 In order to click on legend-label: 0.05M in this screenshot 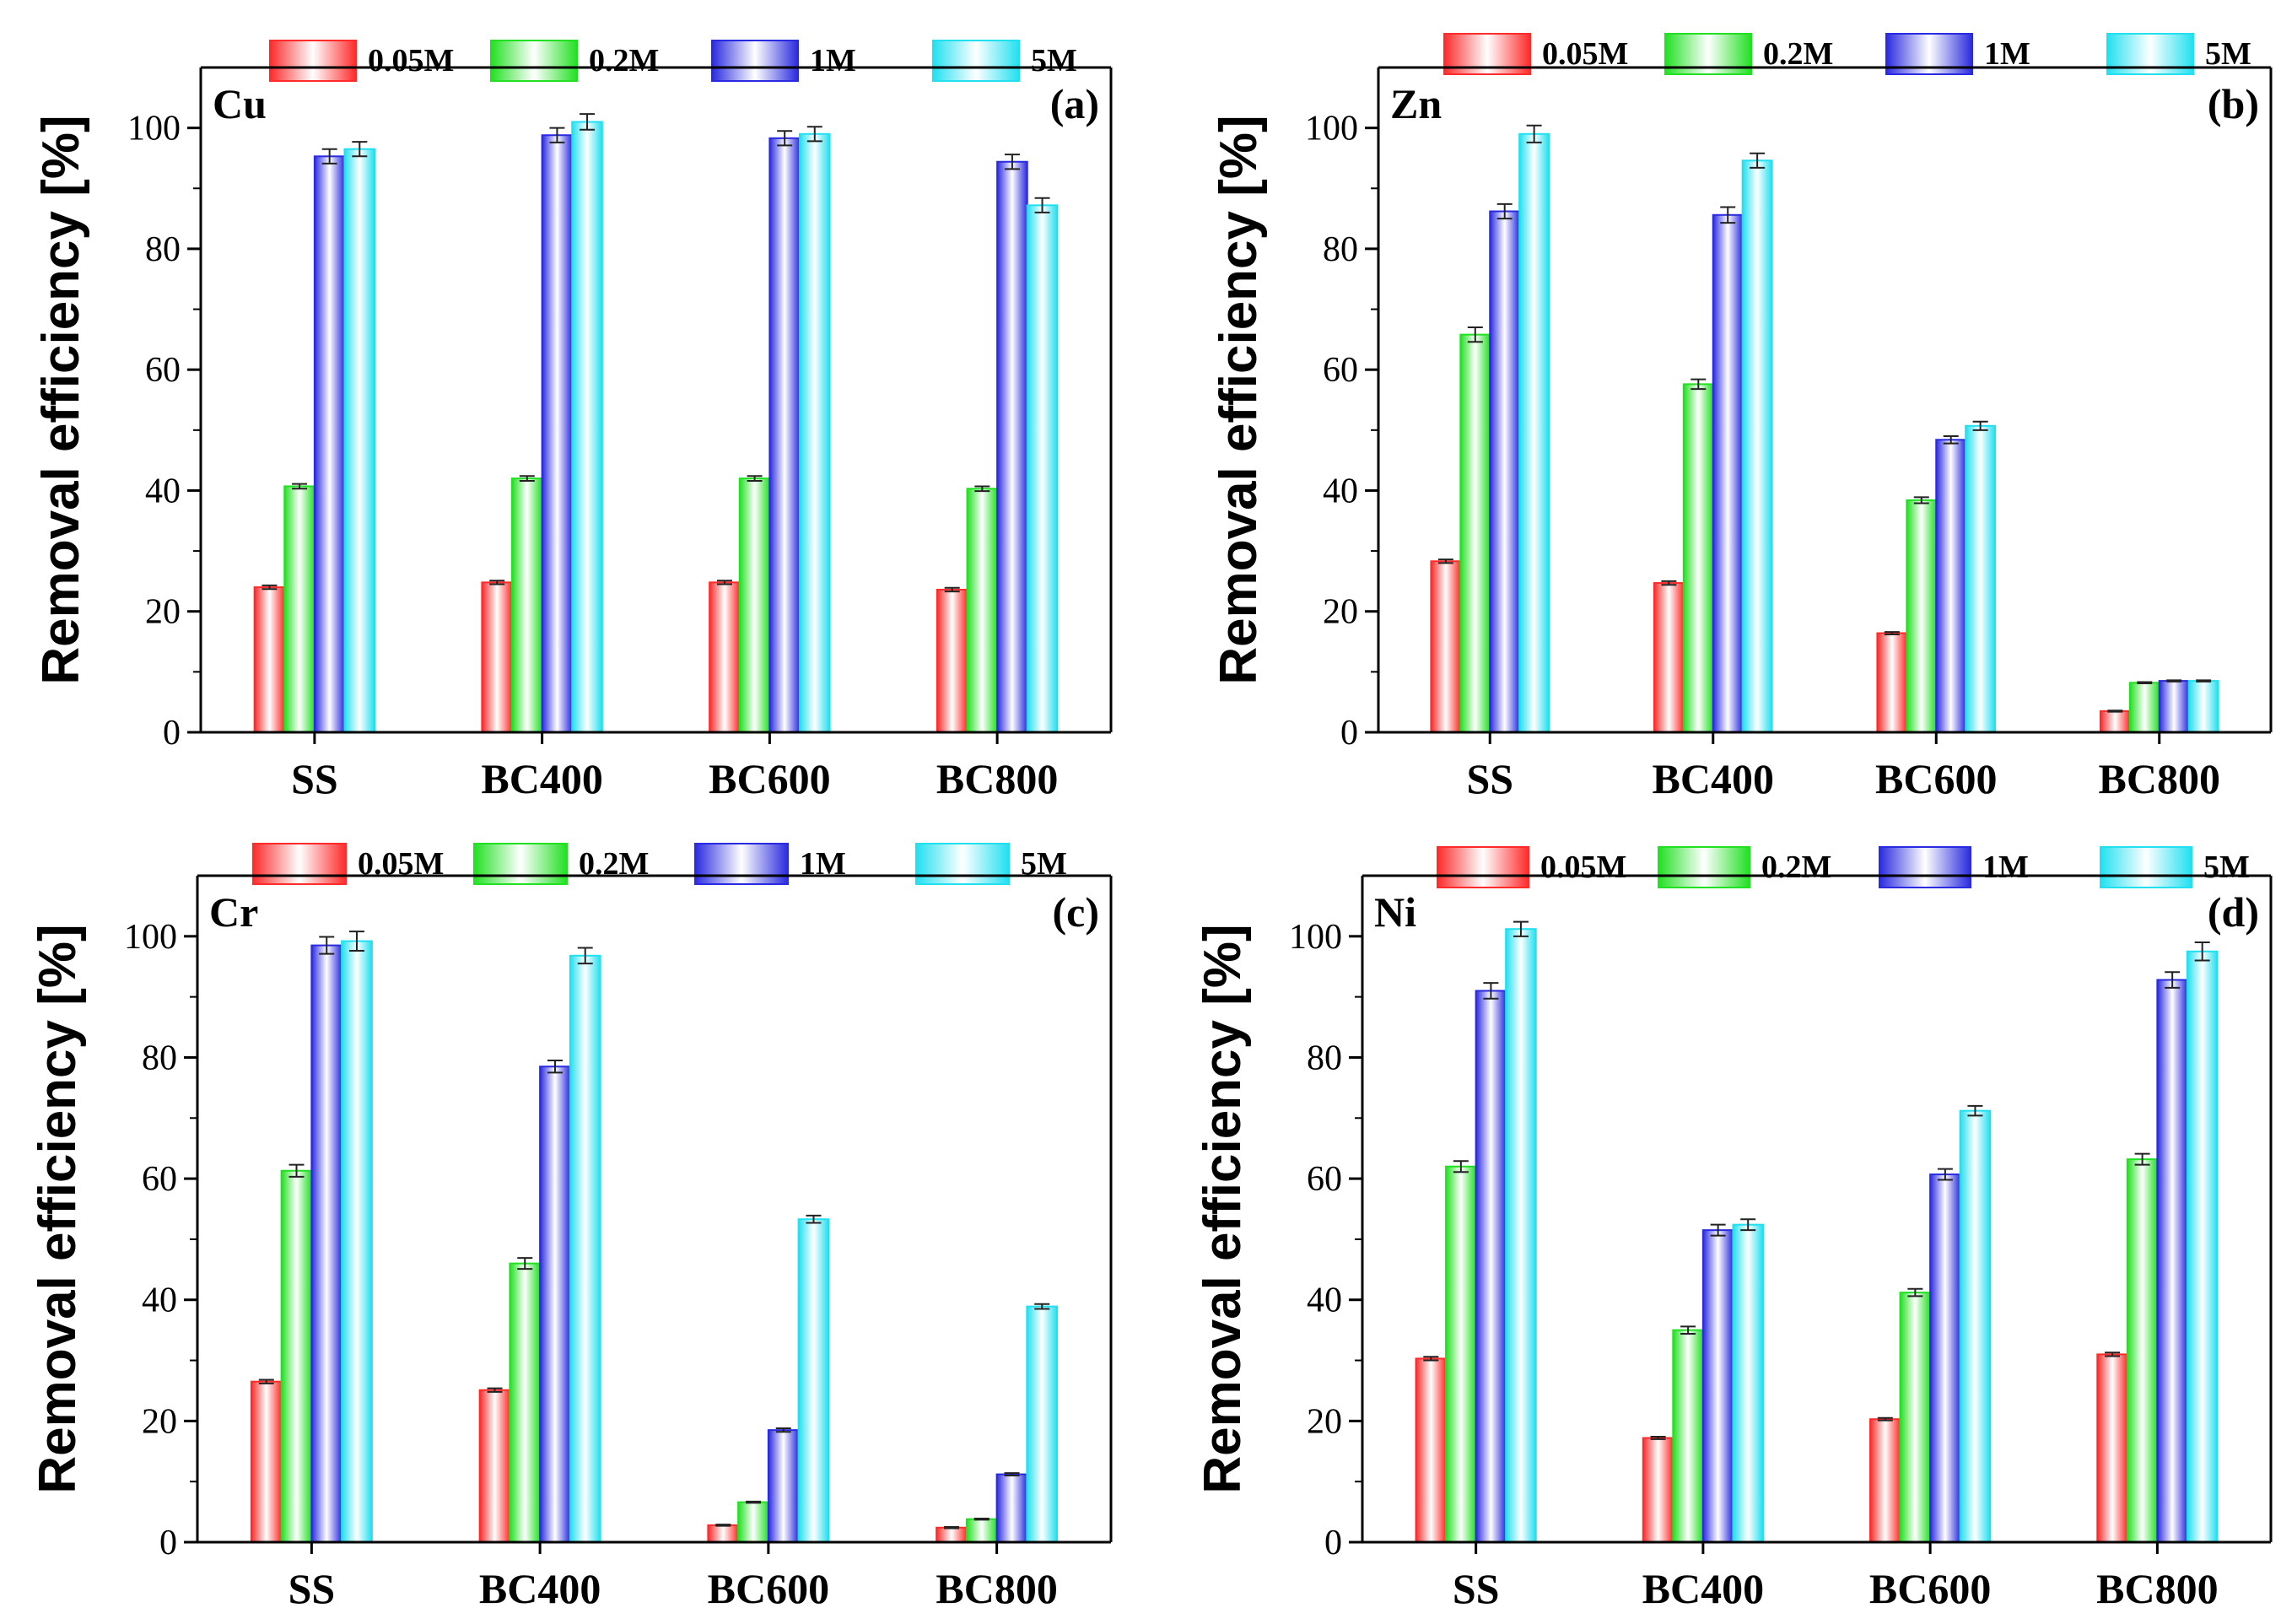, I will do `click(411, 60)`.